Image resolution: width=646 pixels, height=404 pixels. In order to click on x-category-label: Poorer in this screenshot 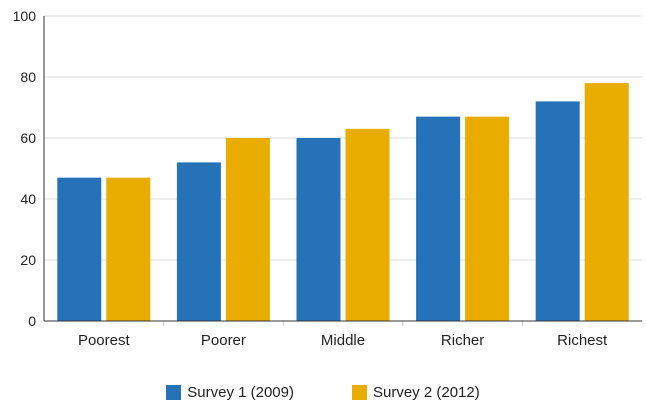, I will do `click(223, 340)`.